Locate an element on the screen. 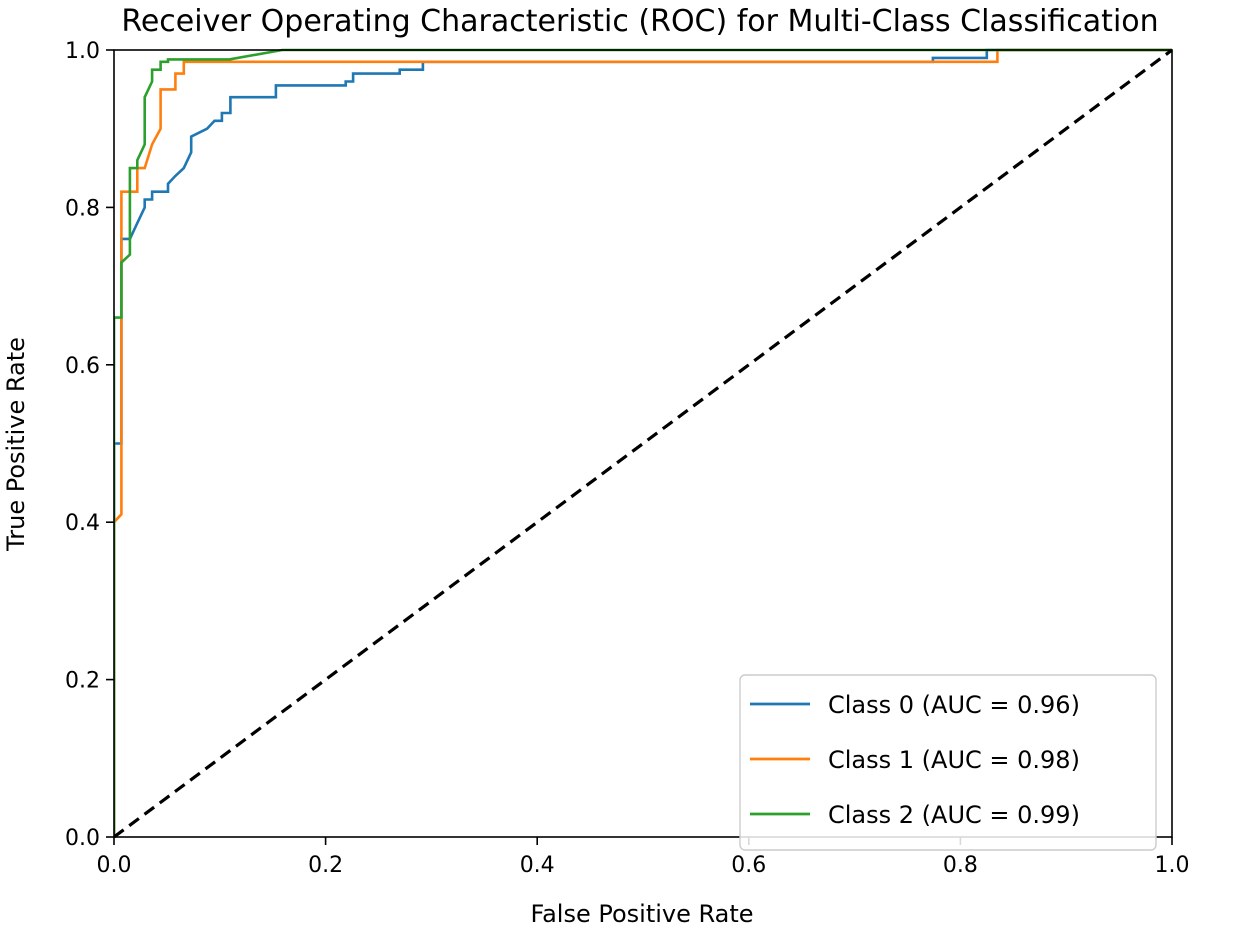 This screenshot has height=930, width=1255. legend-label: Class 0 (AUC = 0.96) is located at coordinates (954, 705).